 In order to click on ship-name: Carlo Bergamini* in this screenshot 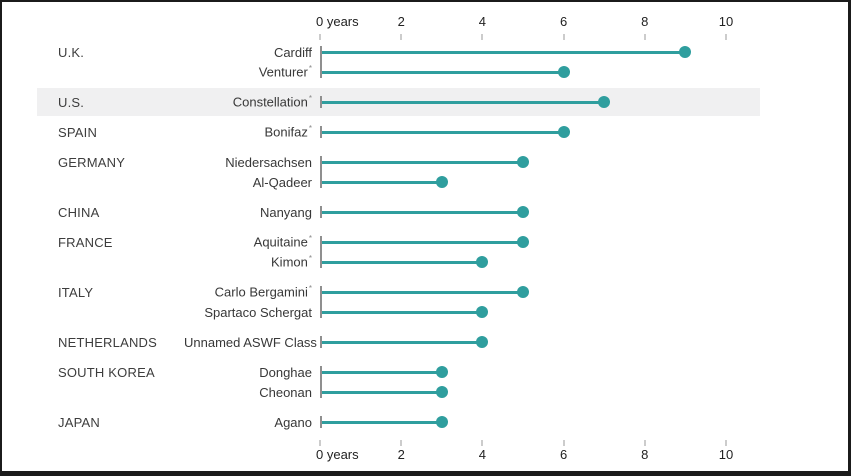, I will do `click(248, 291)`.